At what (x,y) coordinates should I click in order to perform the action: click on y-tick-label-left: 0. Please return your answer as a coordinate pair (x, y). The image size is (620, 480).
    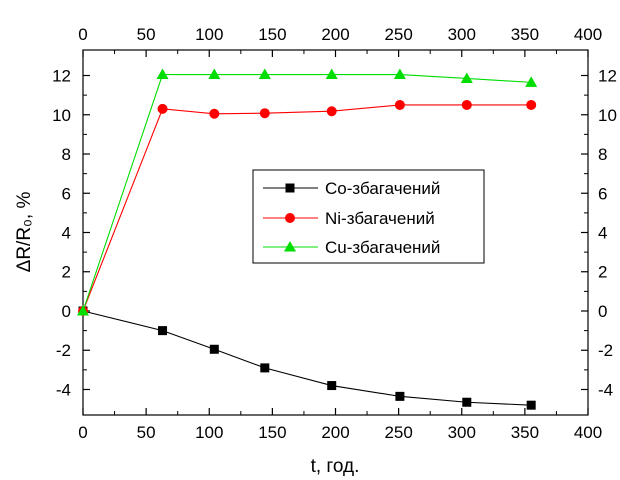
    Looking at the image, I should click on (66, 311).